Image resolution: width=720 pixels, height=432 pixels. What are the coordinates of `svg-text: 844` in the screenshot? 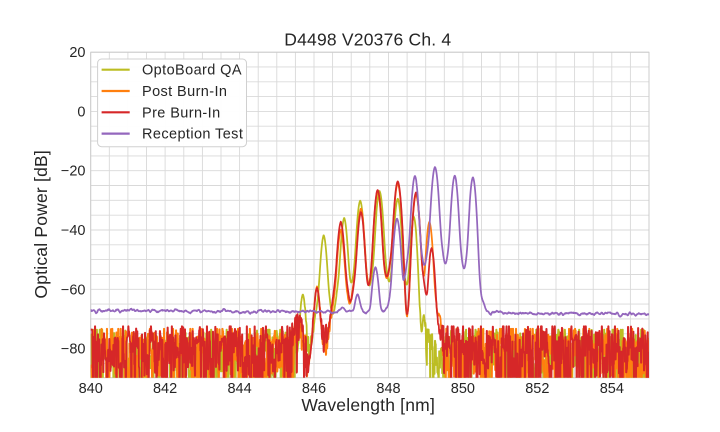 It's located at (239, 389).